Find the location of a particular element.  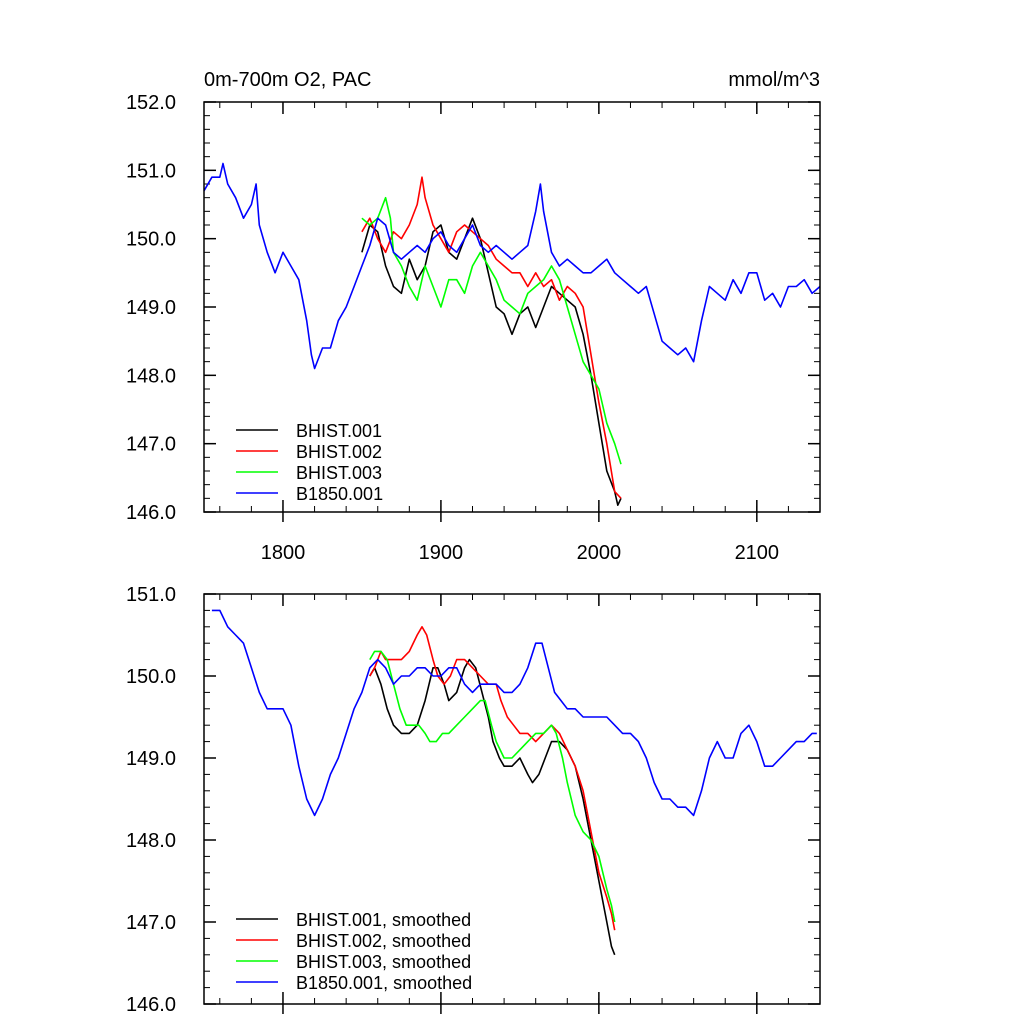

top-legend-label: BHIST.002 is located at coordinates (339, 452).